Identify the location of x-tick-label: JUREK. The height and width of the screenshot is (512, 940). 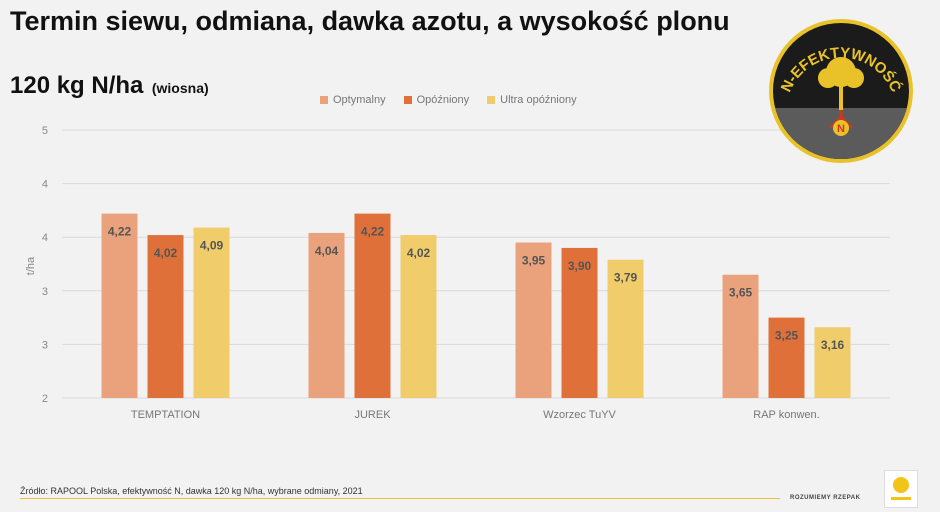
(372, 415).